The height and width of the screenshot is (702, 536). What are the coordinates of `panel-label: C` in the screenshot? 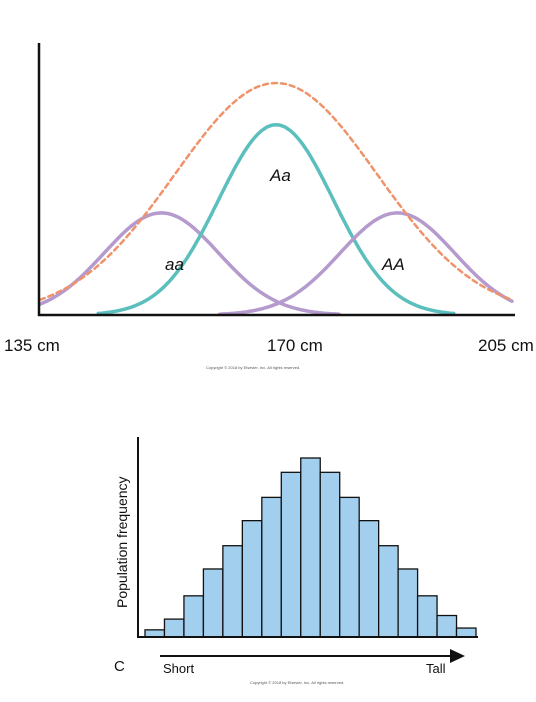 It's located at (119, 666).